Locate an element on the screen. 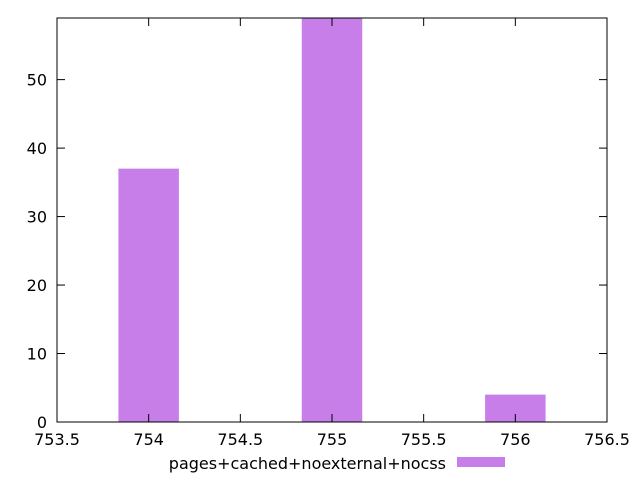 This screenshot has width=640, height=480. legend-swatch is located at coordinates (481, 462).